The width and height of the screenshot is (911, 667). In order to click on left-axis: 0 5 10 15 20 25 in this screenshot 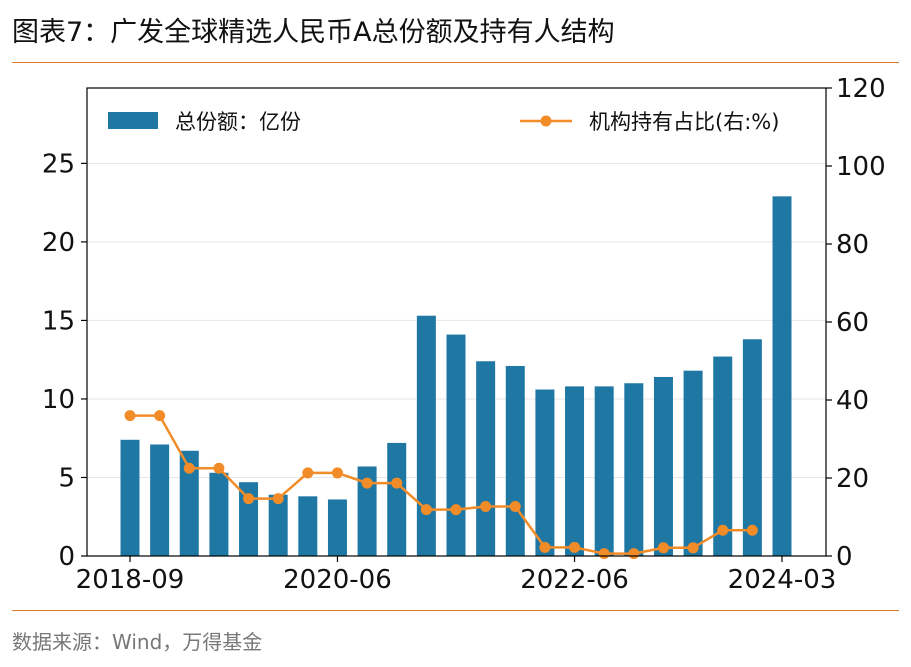, I will do `click(64, 360)`.